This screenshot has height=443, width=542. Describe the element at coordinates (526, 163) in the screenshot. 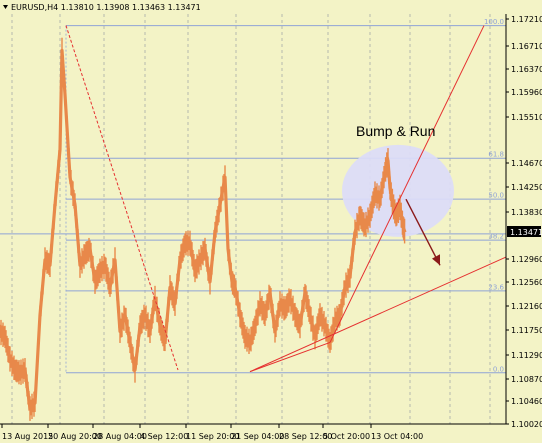

I see `y-tick-label: 1.14670` at that location.